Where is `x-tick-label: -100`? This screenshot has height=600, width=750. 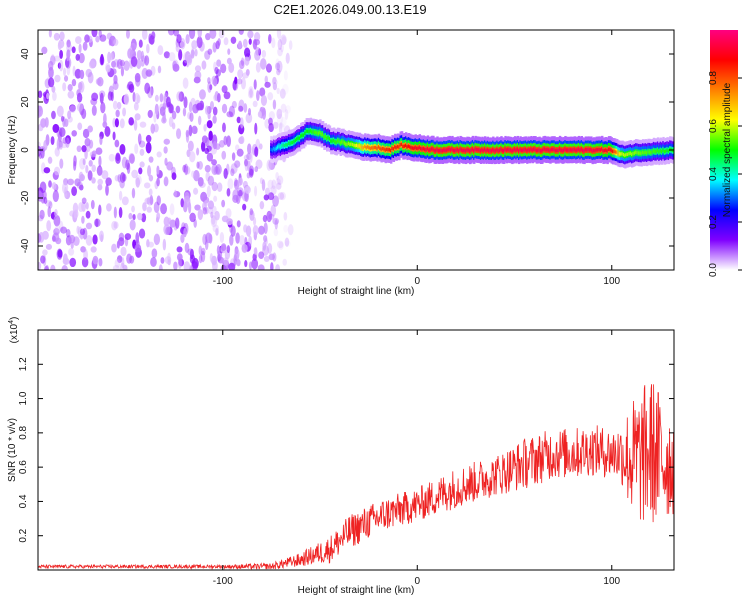
x-tick-label: -100 is located at coordinates (223, 281).